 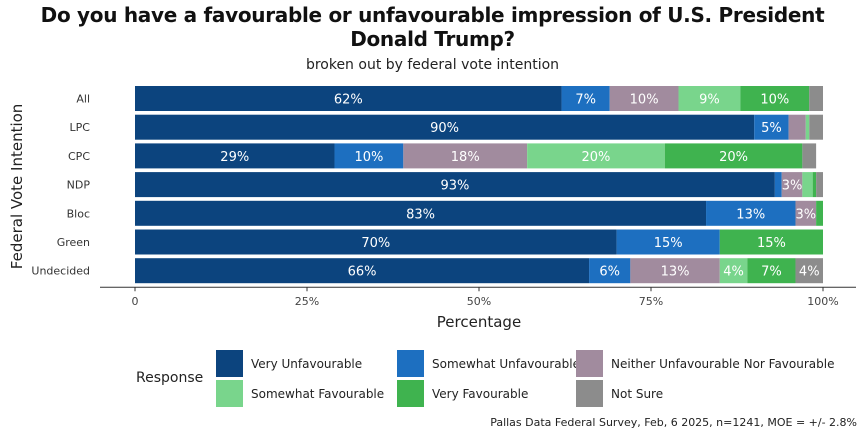 I want to click on data-label: 9%, so click(x=709, y=100).